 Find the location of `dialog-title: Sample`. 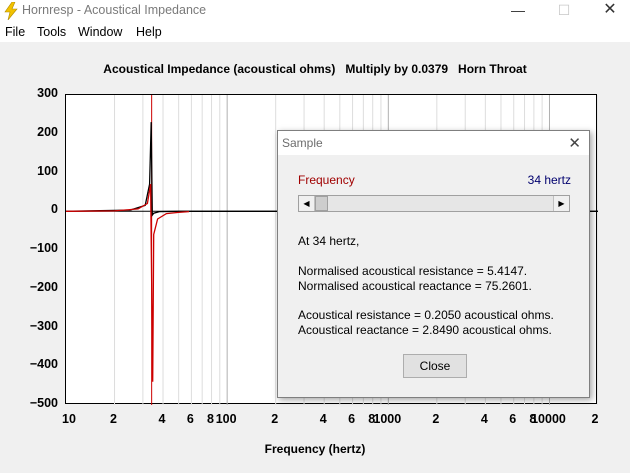

dialog-title: Sample is located at coordinates (302, 143).